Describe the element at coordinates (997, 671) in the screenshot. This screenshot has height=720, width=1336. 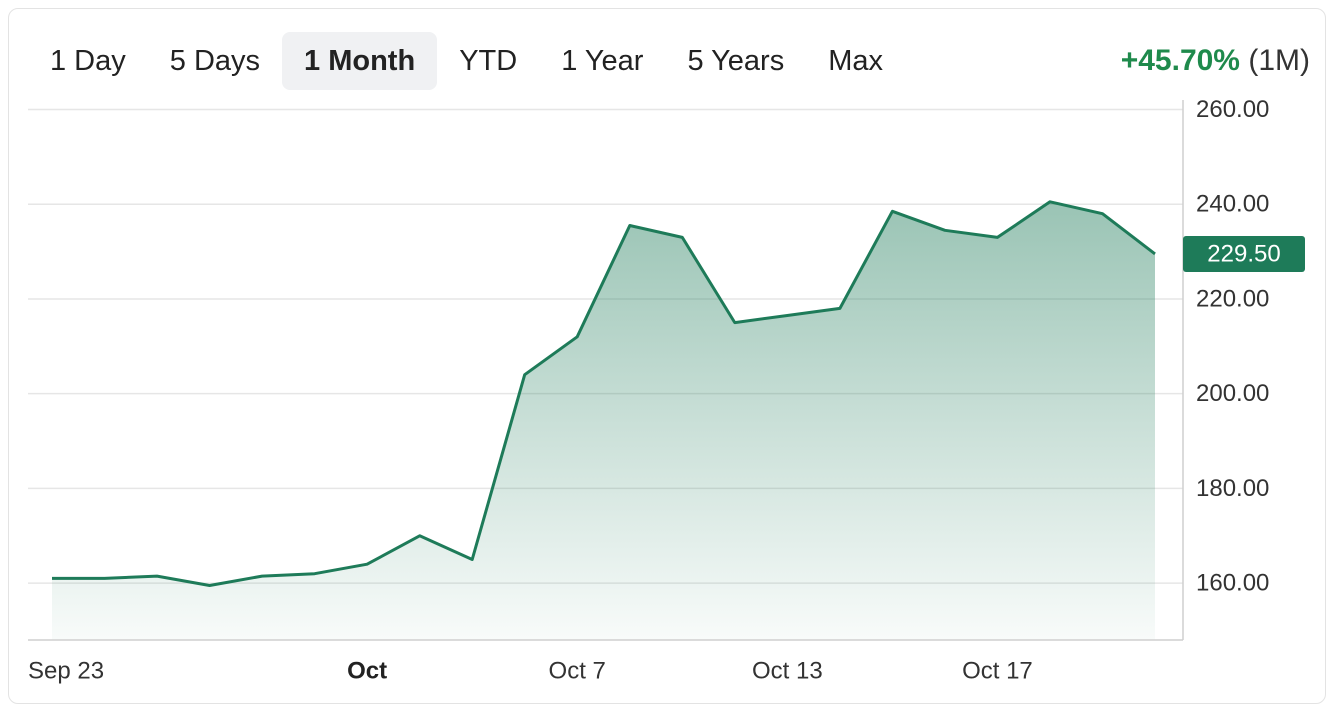
I see `x-tick-label: Oct 17` at that location.